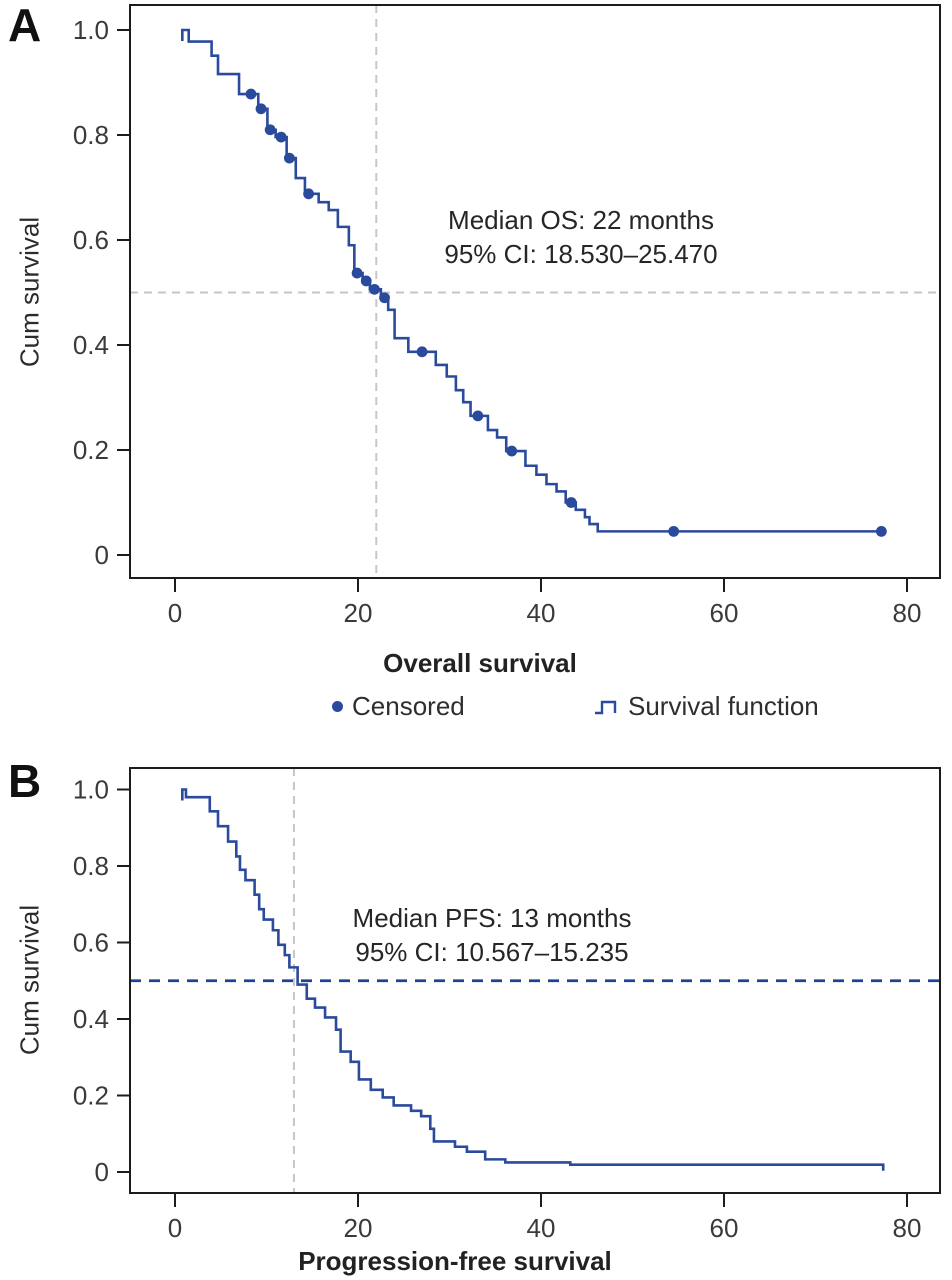  Describe the element at coordinates (337, 706) in the screenshot. I see `censored-dot-icon` at that location.